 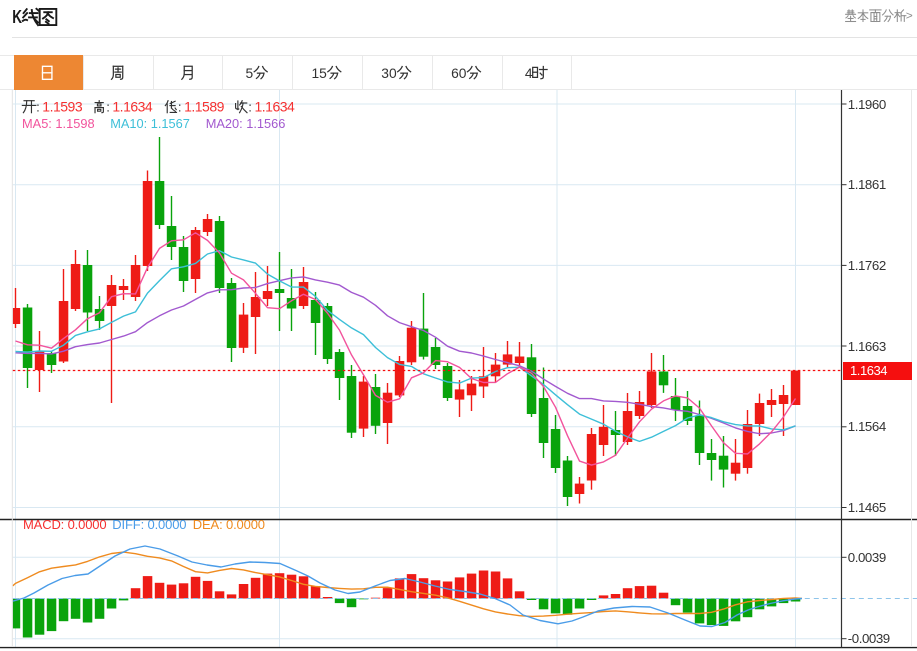 I want to click on svg-text: K, so click(x=17, y=16).